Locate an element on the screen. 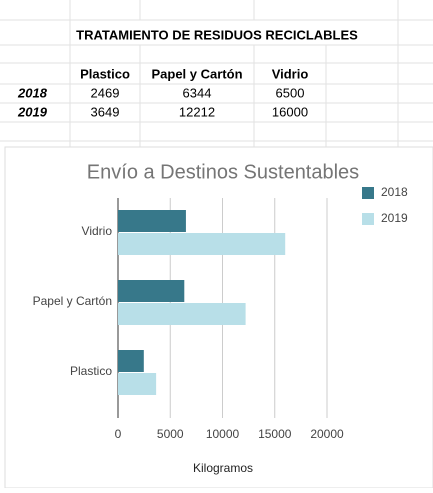 Image resolution: width=433 pixels, height=493 pixels. row-label: 2018 is located at coordinates (32, 92).